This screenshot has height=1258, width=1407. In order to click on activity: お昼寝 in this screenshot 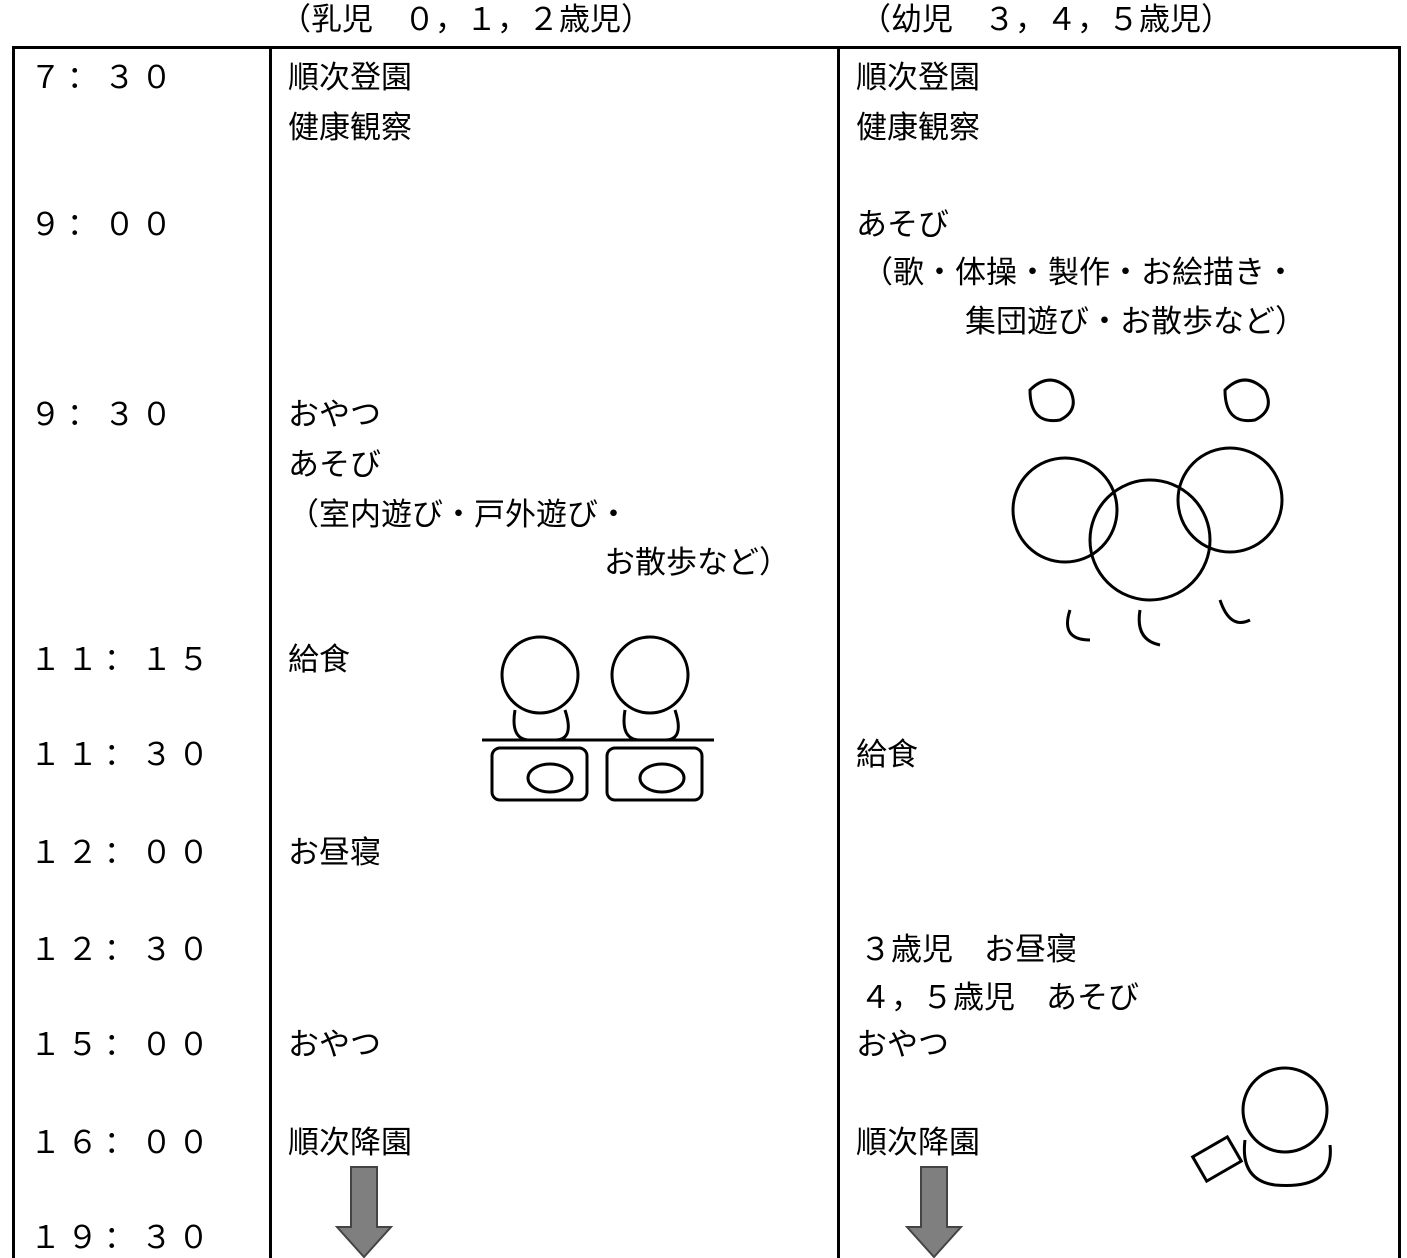, I will do `click(334, 852)`.